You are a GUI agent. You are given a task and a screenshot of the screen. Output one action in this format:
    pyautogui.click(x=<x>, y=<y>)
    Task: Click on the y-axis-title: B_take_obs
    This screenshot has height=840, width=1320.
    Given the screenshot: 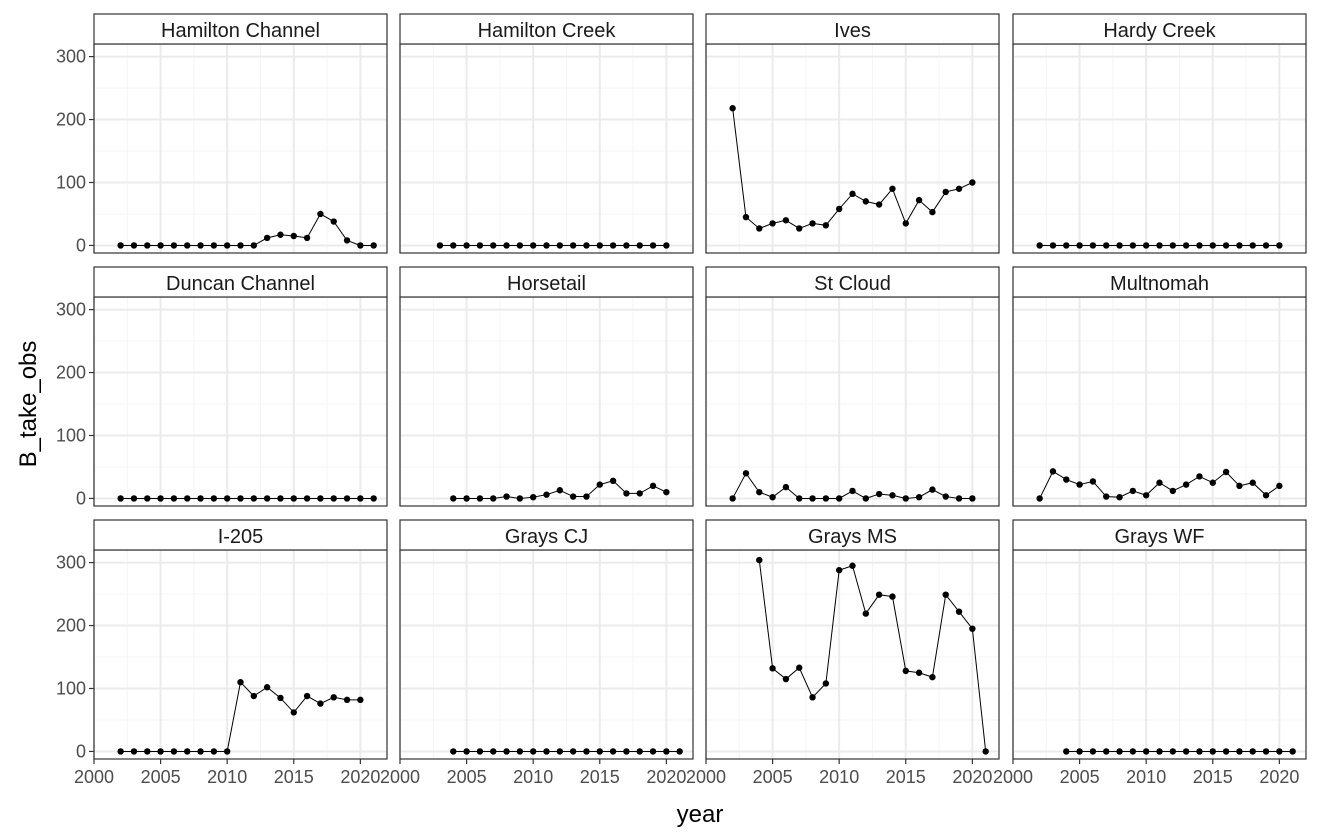 What is the action you would take?
    pyautogui.click(x=28, y=404)
    